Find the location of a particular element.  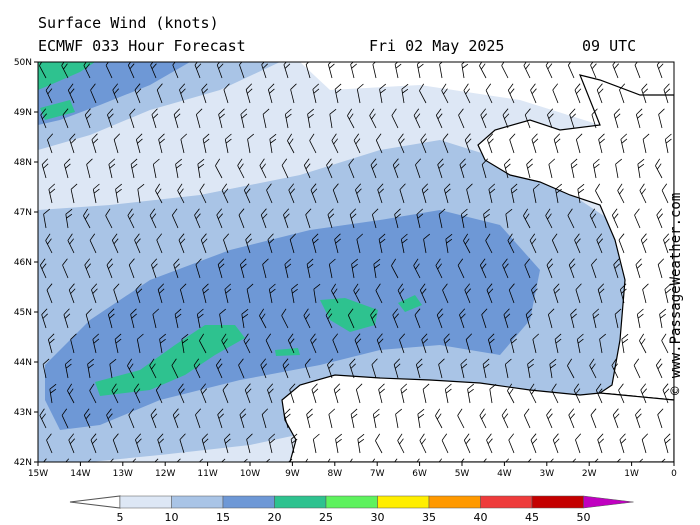

colorbar-swatch is located at coordinates (351, 502).